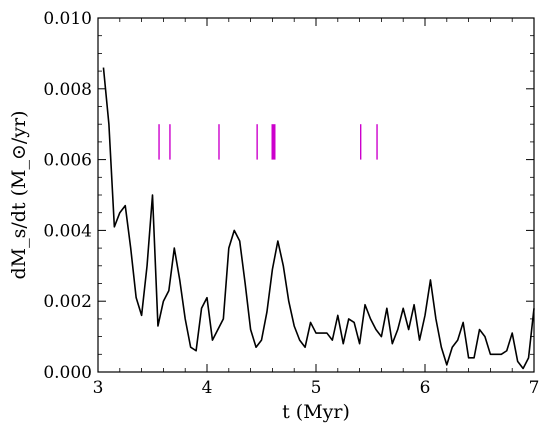  I want to click on y-tick-label-3: 0.006, so click(67, 161).